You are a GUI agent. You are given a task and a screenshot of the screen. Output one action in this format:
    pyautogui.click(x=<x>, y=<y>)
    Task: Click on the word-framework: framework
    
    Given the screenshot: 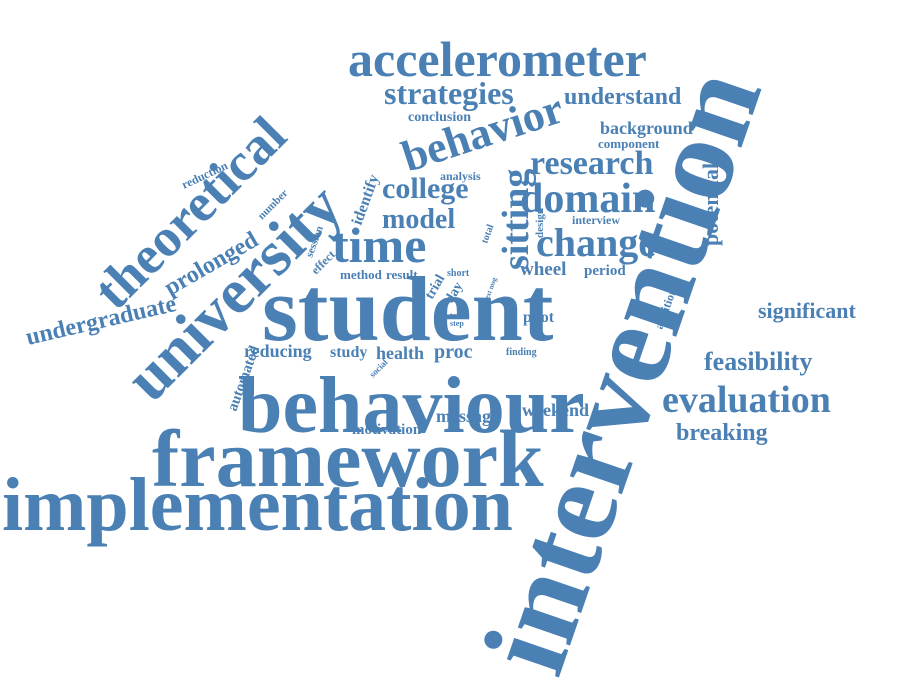 What is the action you would take?
    pyautogui.click(x=348, y=458)
    